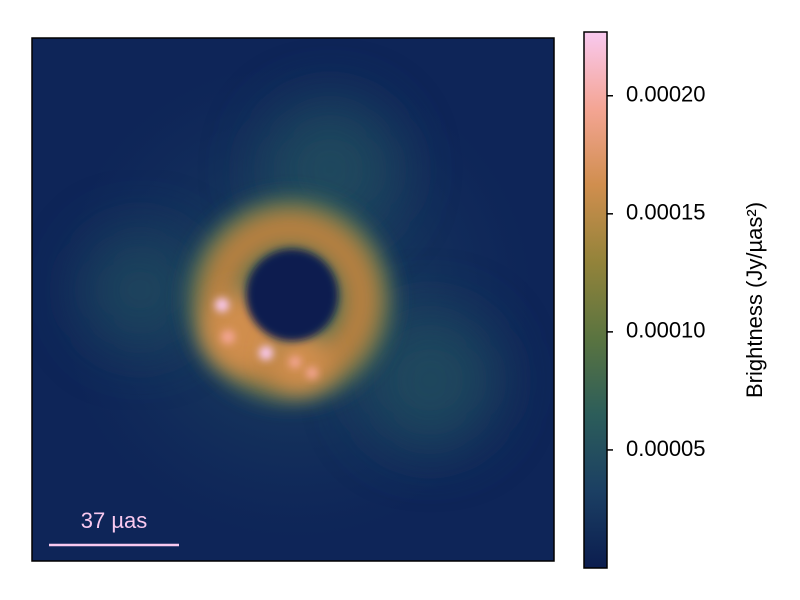 This screenshot has height=600, width=800. What do you see at coordinates (666, 448) in the screenshot?
I see `colorbar-tick-label: 0.00005` at bounding box center [666, 448].